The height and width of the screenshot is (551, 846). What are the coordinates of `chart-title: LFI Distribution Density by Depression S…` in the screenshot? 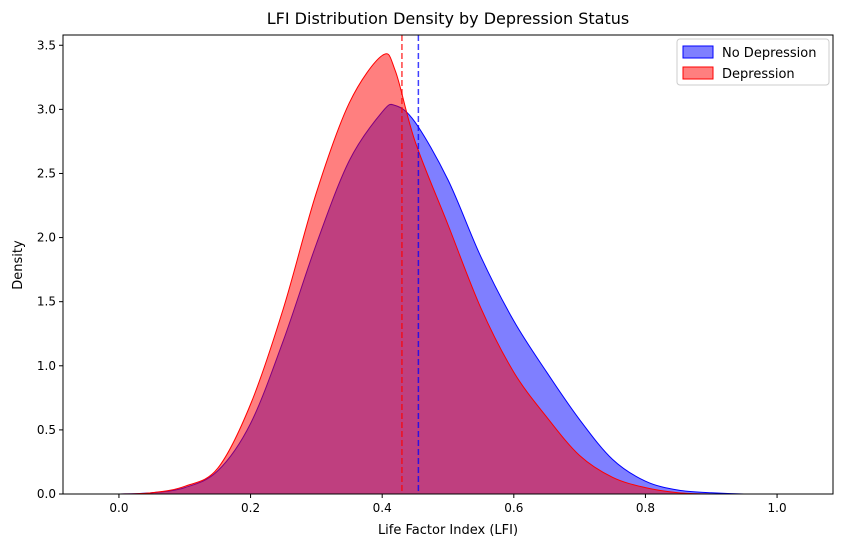 It's located at (448, 18).